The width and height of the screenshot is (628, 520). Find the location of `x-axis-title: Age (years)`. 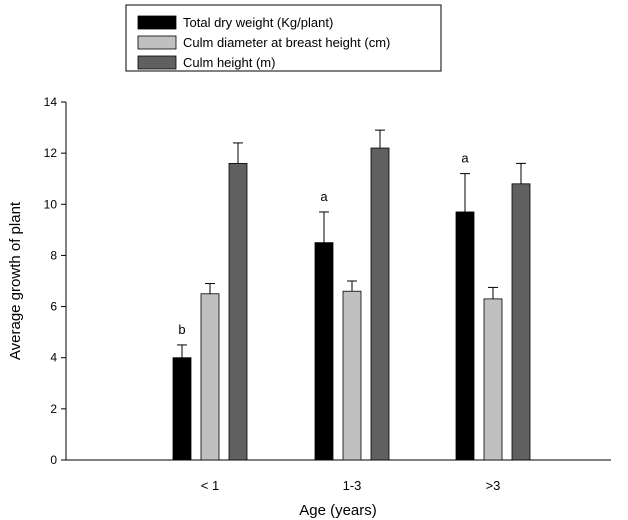

x-axis-title: Age (years) is located at coordinates (338, 510).